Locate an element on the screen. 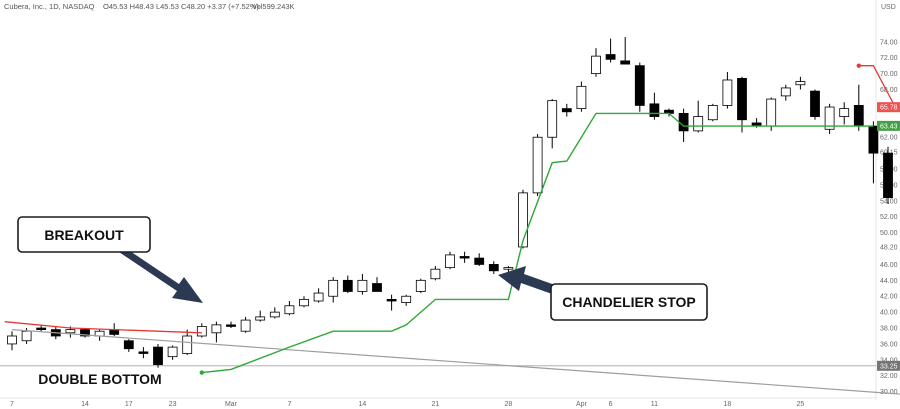 The width and height of the screenshot is (900, 409). breakout-label: BREAKOUT is located at coordinates (84, 235).